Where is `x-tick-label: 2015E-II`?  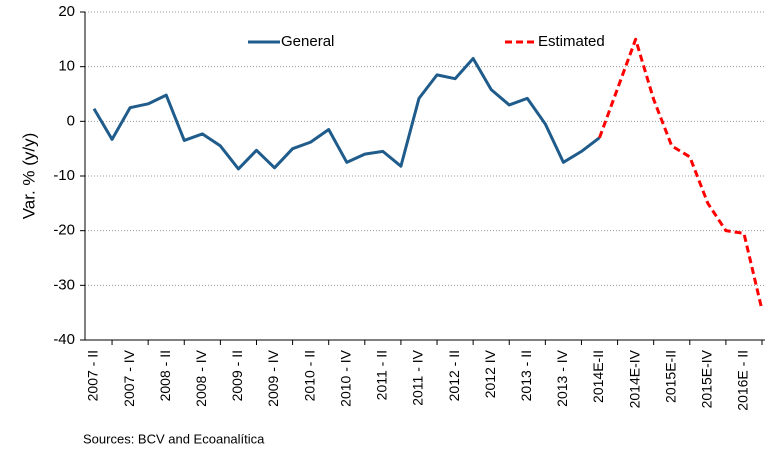
x-tick-label: 2015E-II is located at coordinates (670, 376).